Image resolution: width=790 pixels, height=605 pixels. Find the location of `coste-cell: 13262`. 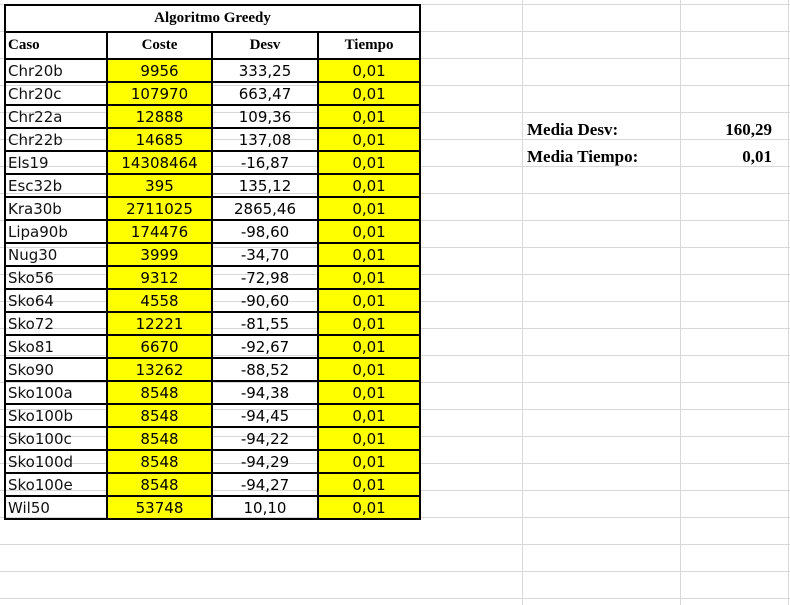

coste-cell: 13262 is located at coordinates (159, 369).